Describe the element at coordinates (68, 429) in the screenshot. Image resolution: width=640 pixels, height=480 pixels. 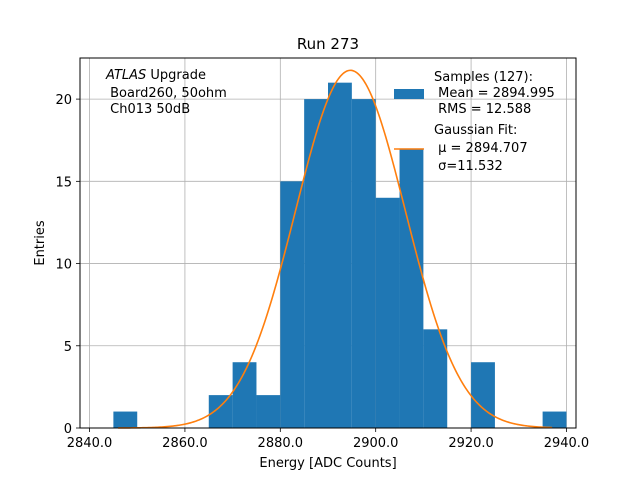
I see `y-tick-label-0: 0` at that location.